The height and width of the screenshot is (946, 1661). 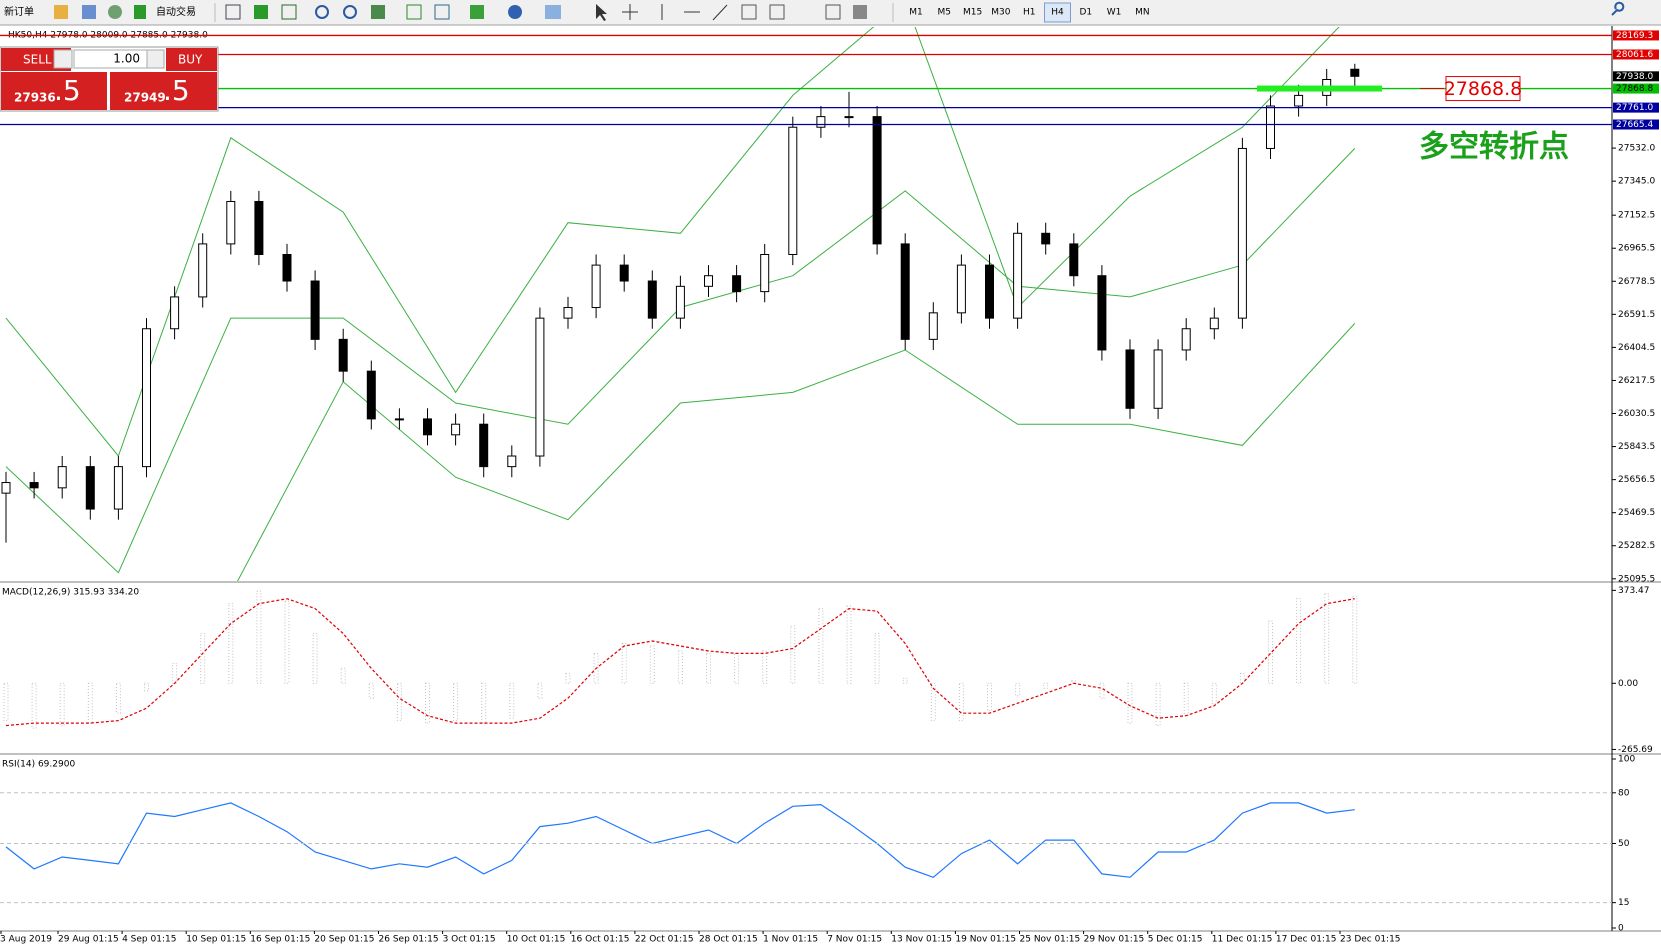 What do you see at coordinates (1085, 13) in the screenshot?
I see `timeframe-button: D1` at bounding box center [1085, 13].